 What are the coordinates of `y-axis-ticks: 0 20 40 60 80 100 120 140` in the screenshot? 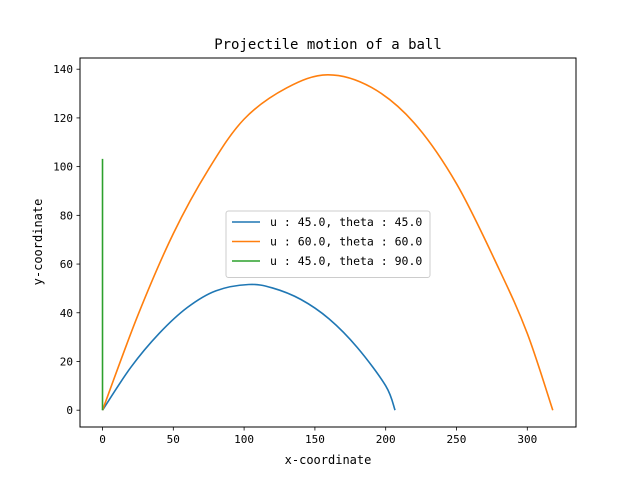 It's located at (66, 240).